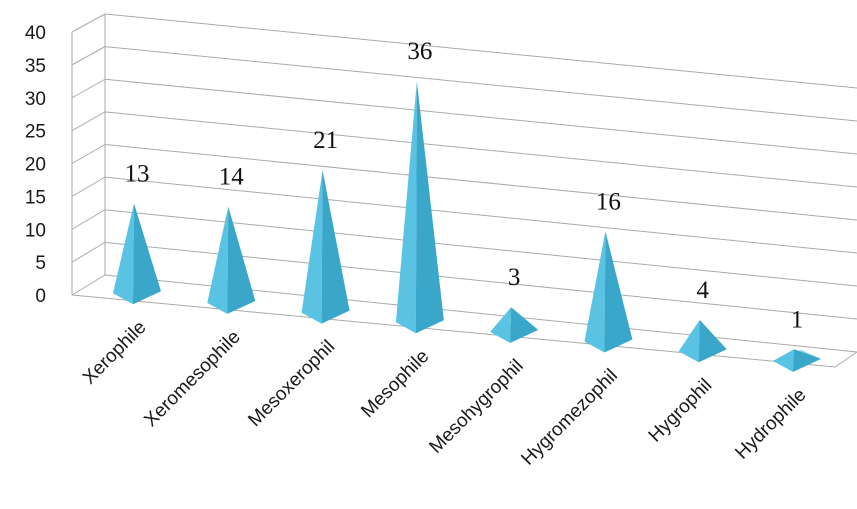  What do you see at coordinates (35, 66) in the screenshot?
I see `y-tick-label: 35` at bounding box center [35, 66].